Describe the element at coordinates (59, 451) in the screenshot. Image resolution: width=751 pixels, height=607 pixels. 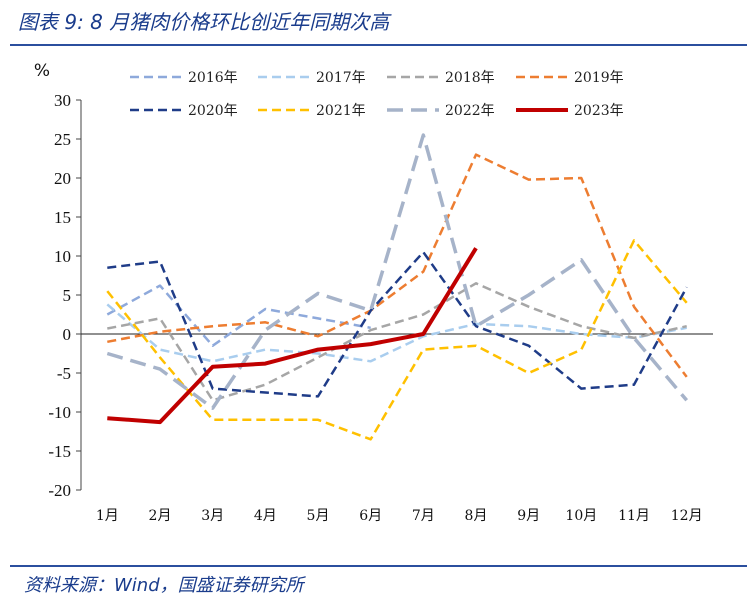
I see `y-tick-label: -15` at that location.